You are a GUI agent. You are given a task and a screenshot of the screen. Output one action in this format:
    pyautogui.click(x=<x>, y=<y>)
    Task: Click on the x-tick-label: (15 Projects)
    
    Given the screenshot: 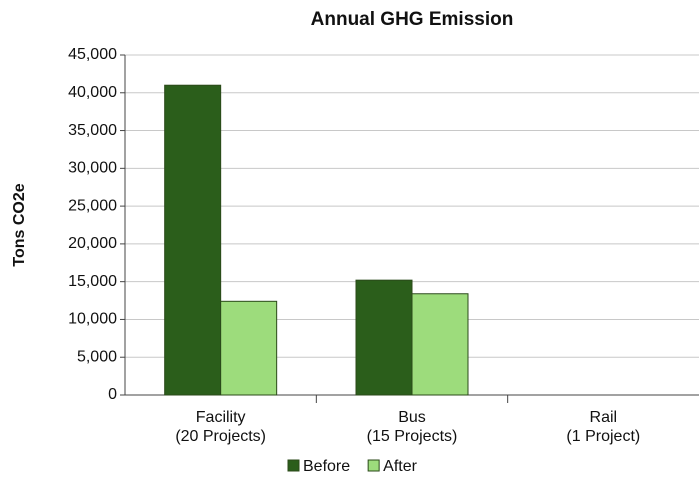 What is the action you would take?
    pyautogui.click(x=412, y=436)
    